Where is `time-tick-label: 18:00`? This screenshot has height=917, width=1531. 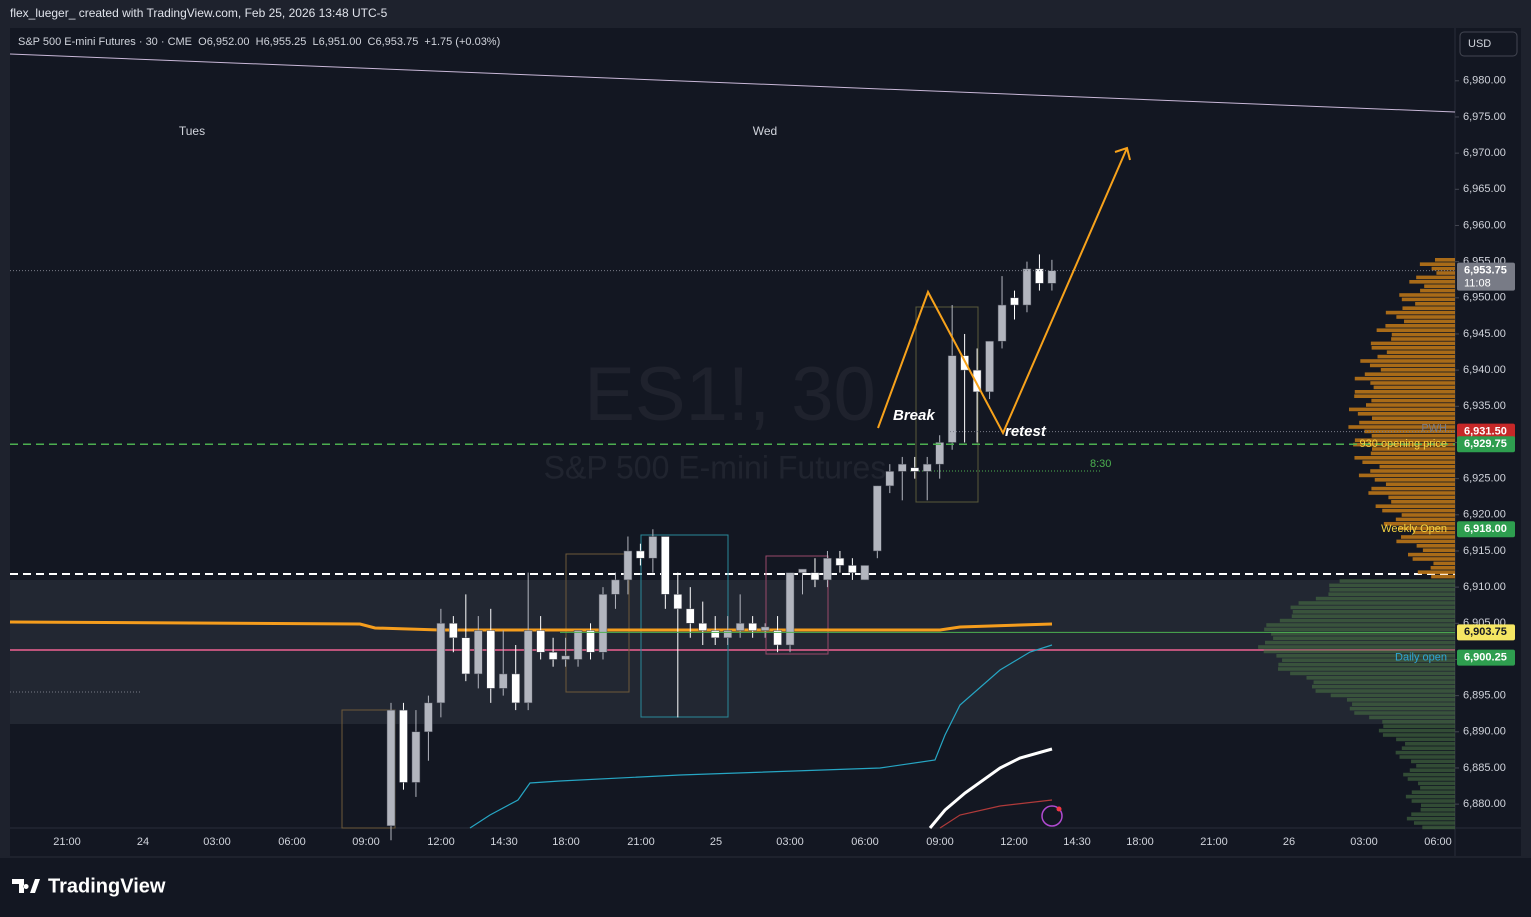
time-tick-label: 18:00 is located at coordinates (1140, 842).